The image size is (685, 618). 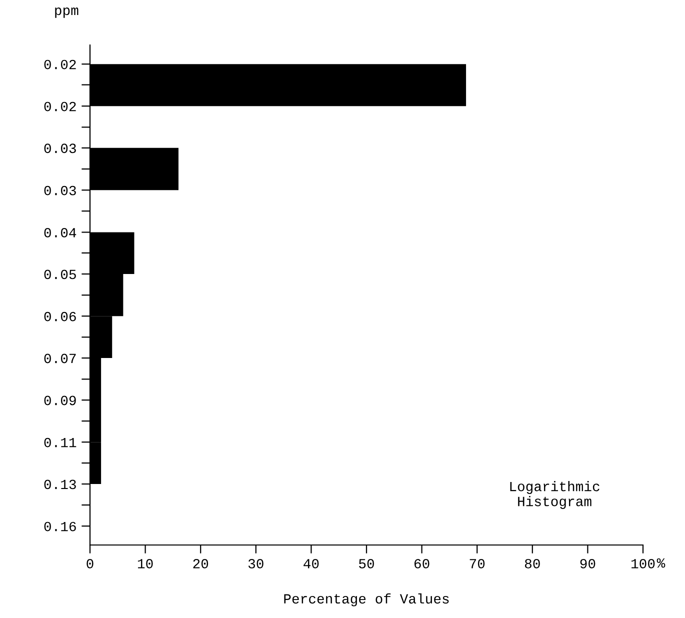 I want to click on y-tick-label: 0.16, so click(x=60, y=527).